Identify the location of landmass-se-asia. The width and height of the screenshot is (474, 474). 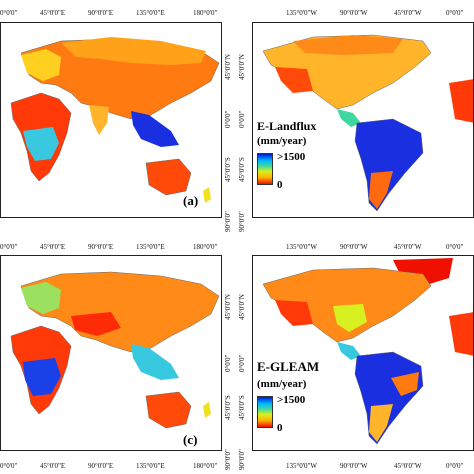
(155, 129).